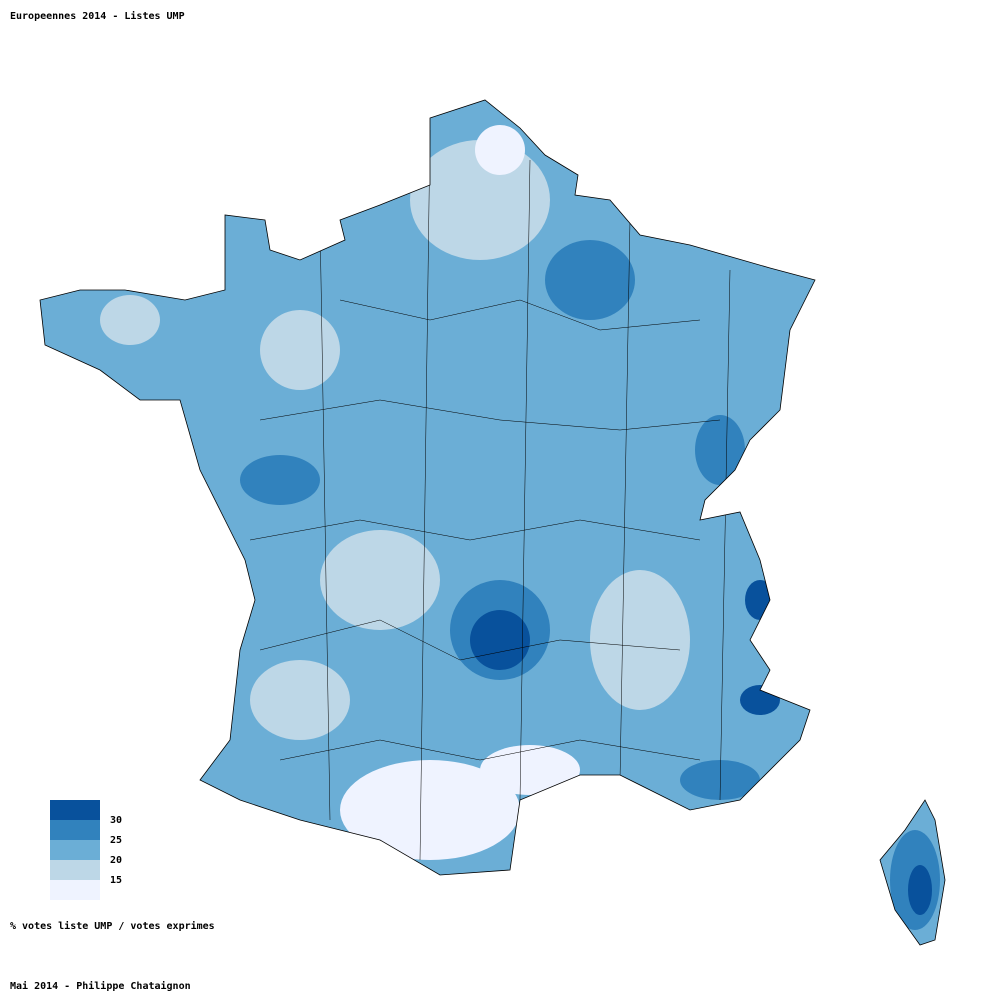 The height and width of the screenshot is (1000, 1000). I want to click on legend-label: 25, so click(116, 840).